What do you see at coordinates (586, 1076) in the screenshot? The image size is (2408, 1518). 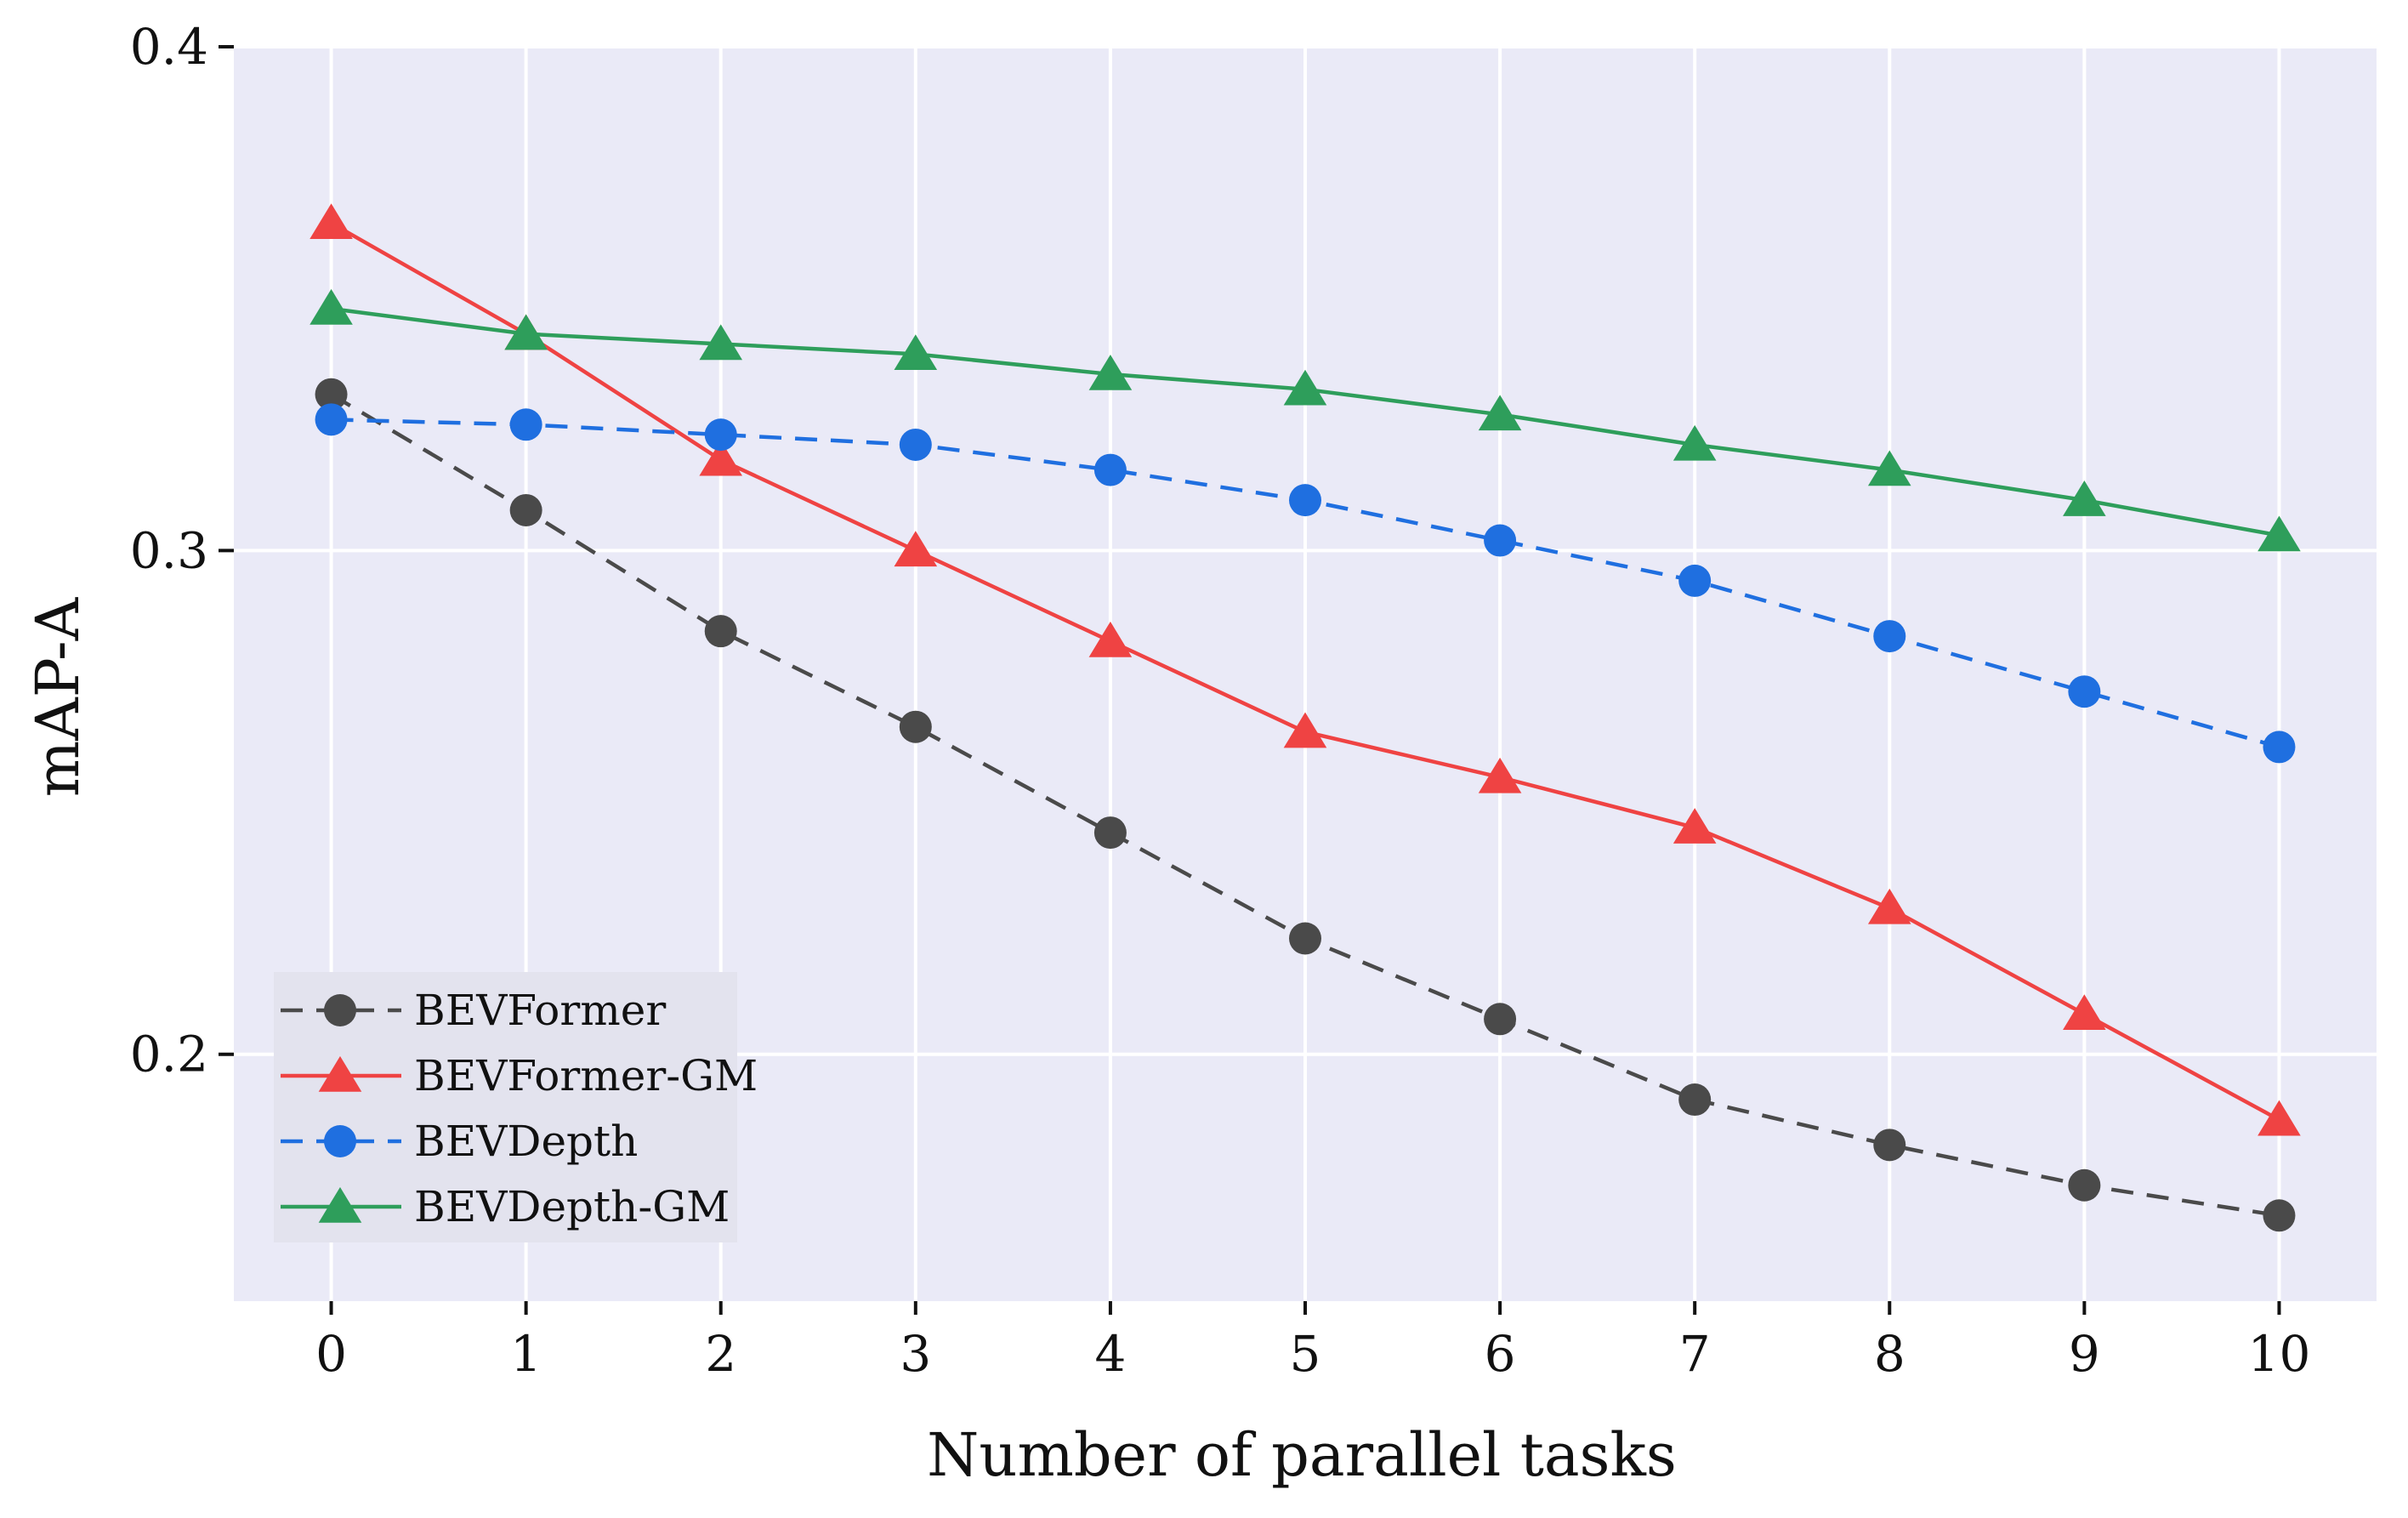 I see `legend-label: BEVFormer-GM` at bounding box center [586, 1076].